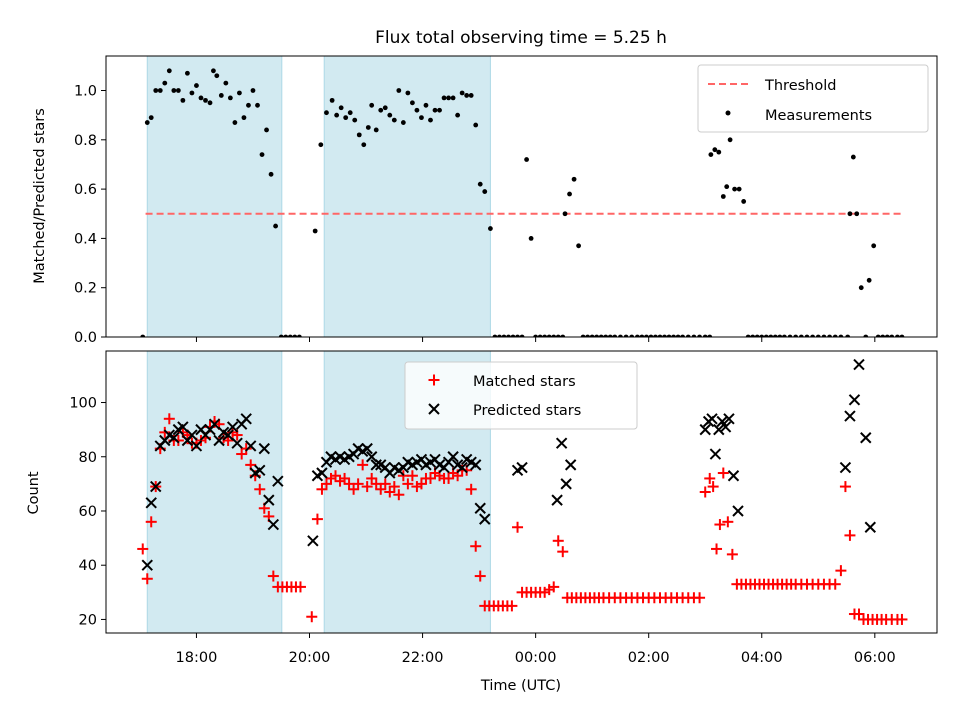  I want to click on predicted-point-61-b, so click(453, 457).